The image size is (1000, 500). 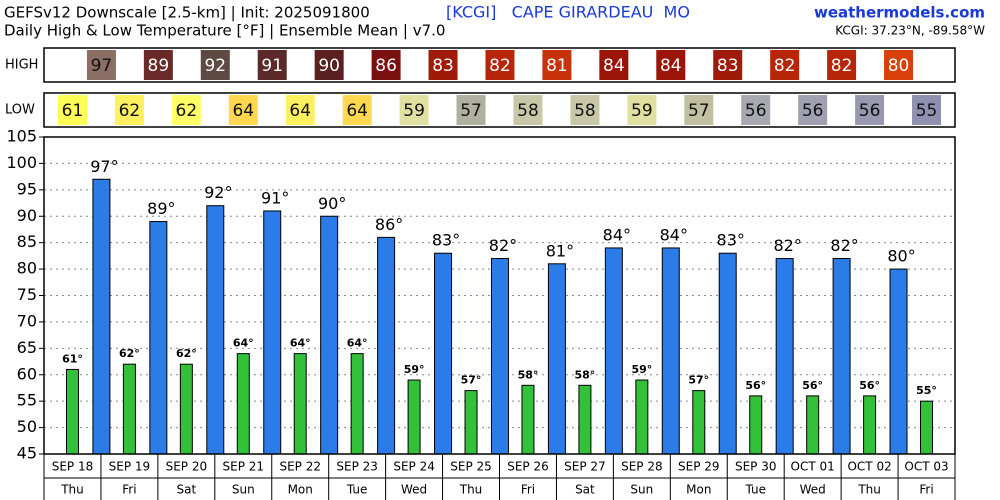 I want to click on y-tick-label: 65, so click(x=27, y=347).